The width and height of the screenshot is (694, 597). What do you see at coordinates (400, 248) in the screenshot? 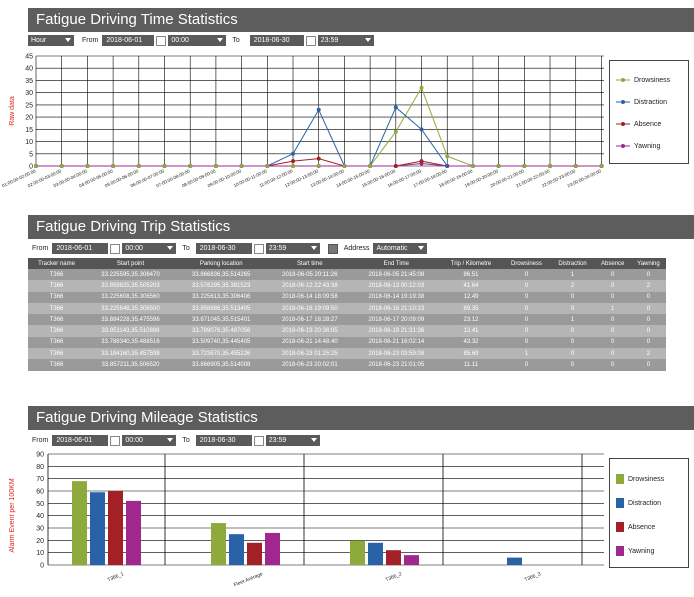
I see `address-mode-select: Automatic` at bounding box center [400, 248].